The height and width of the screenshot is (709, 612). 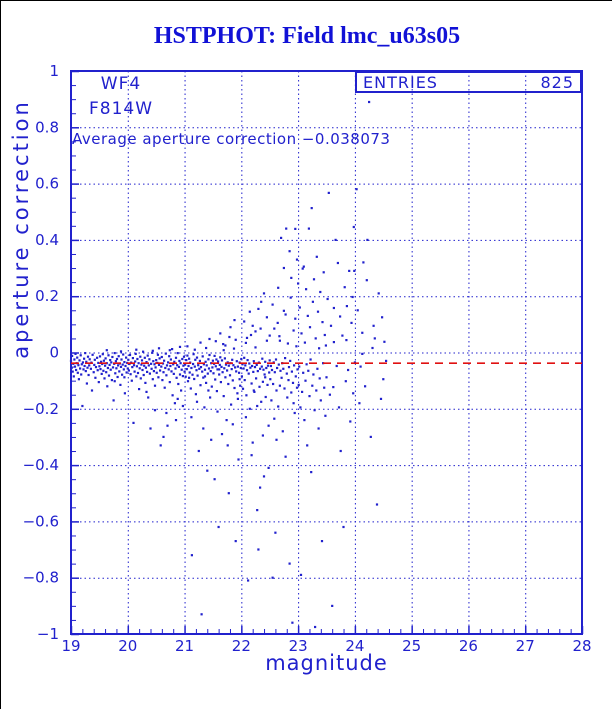 What do you see at coordinates (411, 646) in the screenshot?
I see `x-tick-label: 25` at bounding box center [411, 646].